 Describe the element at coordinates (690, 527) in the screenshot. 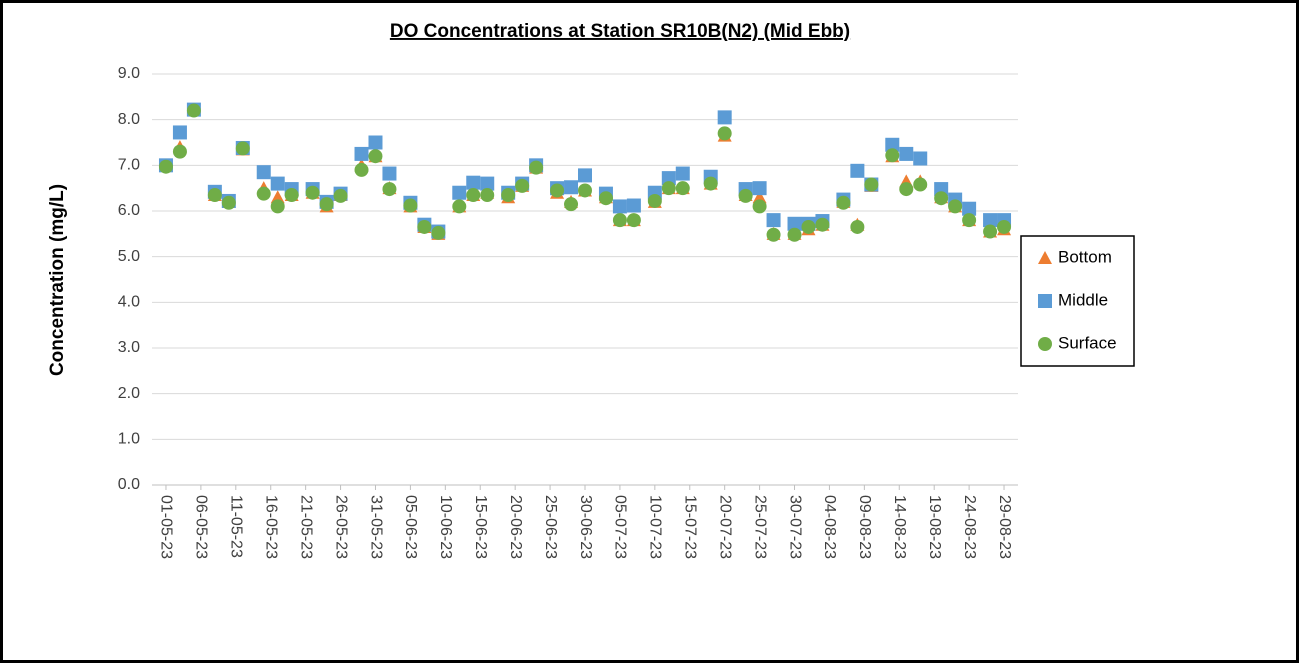

I see `x-tick-label: 15-07-23` at that location.